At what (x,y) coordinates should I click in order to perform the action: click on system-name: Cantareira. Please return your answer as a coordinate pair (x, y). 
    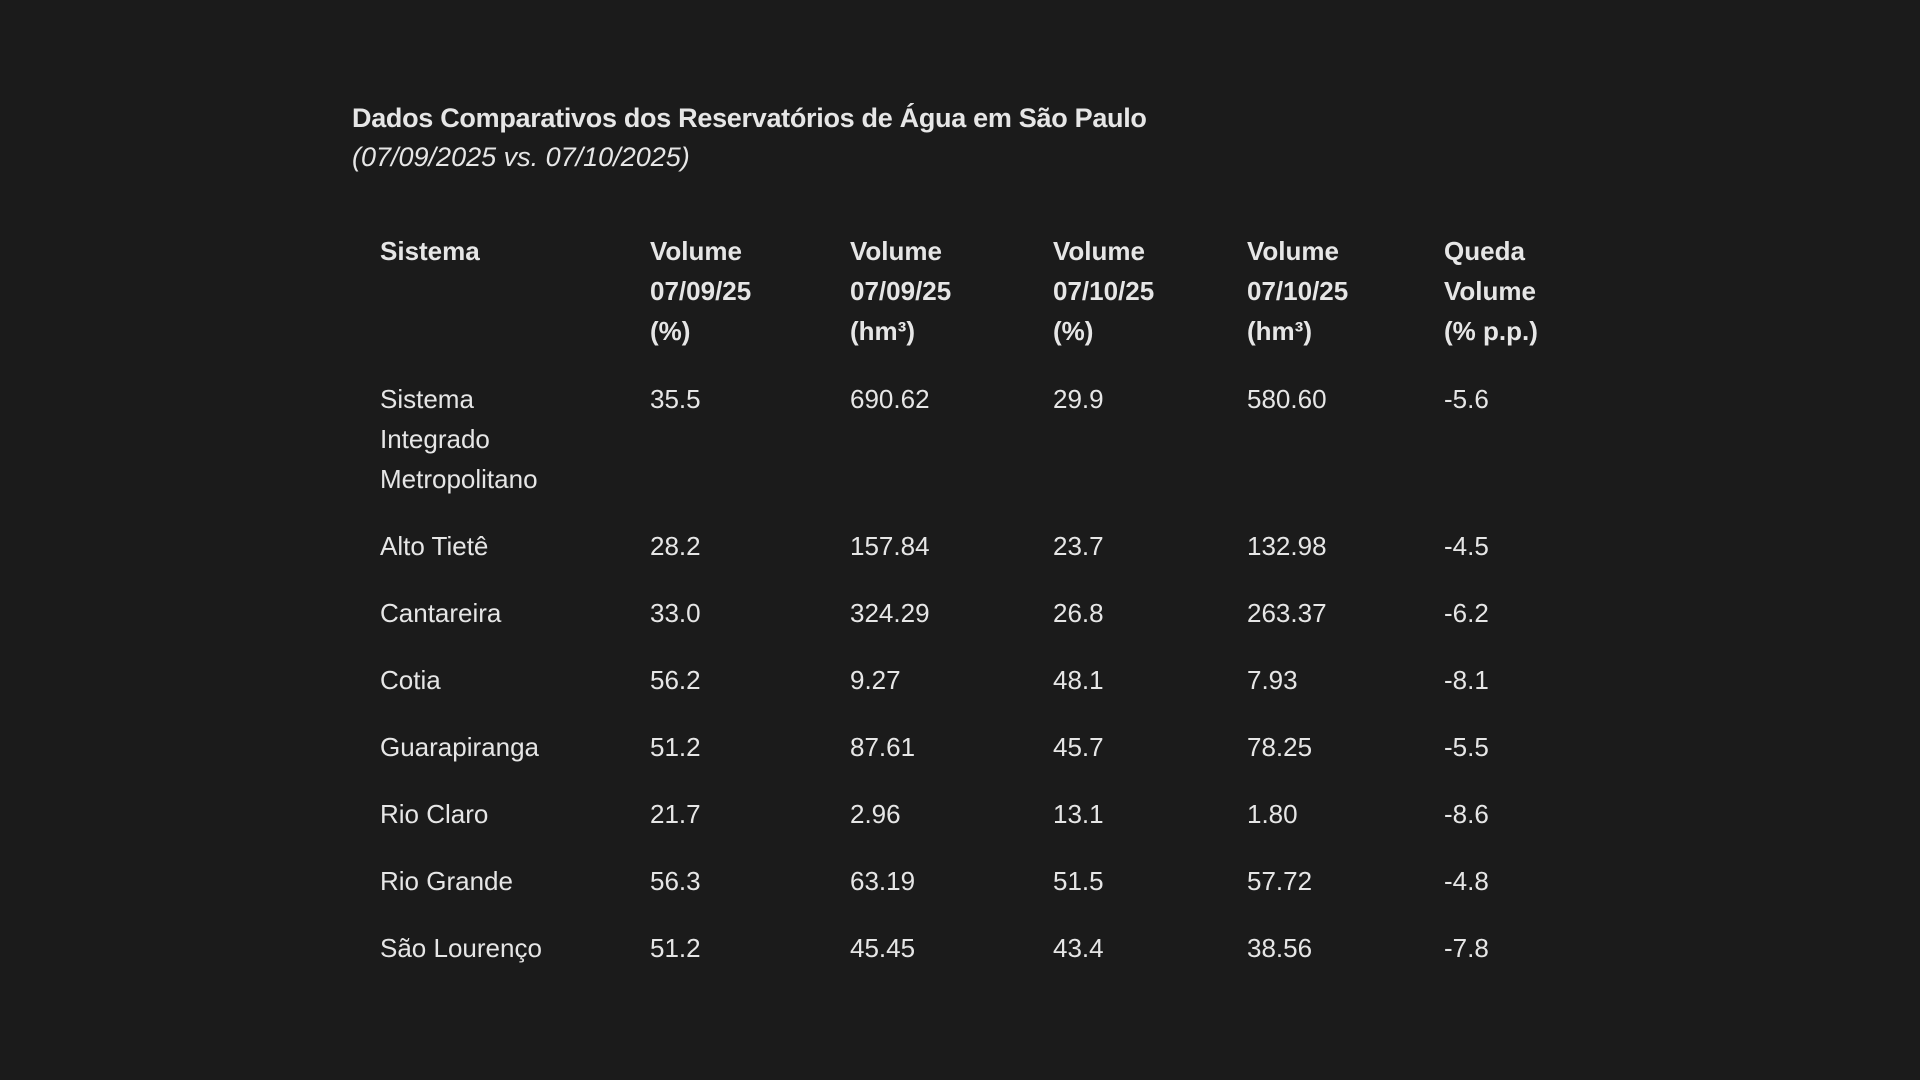
    Looking at the image, I should click on (441, 613).